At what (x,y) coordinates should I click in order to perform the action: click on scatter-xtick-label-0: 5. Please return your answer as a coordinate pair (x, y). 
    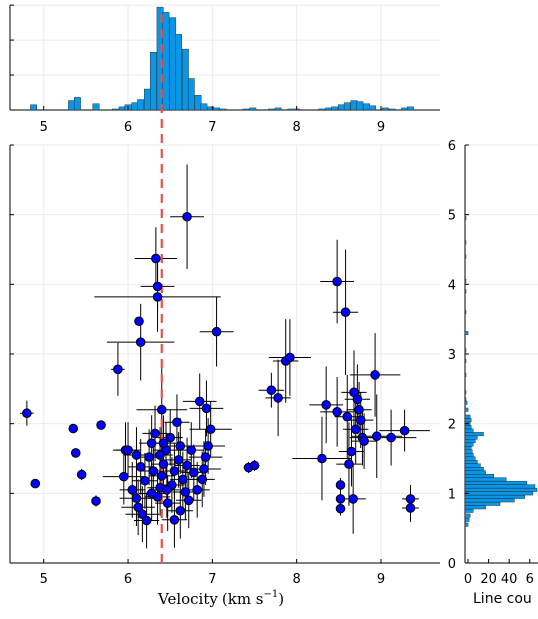
    Looking at the image, I should click on (44, 579).